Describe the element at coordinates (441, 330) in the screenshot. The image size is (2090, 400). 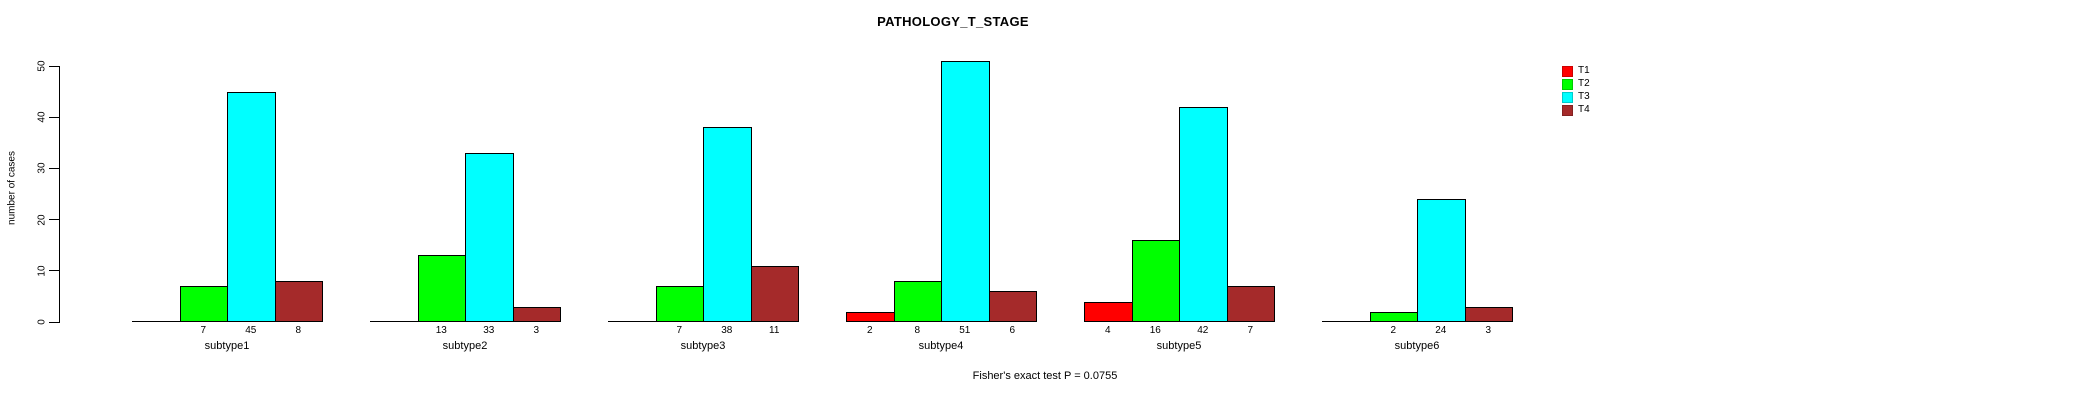
I see `bar-value-label: 13` at that location.